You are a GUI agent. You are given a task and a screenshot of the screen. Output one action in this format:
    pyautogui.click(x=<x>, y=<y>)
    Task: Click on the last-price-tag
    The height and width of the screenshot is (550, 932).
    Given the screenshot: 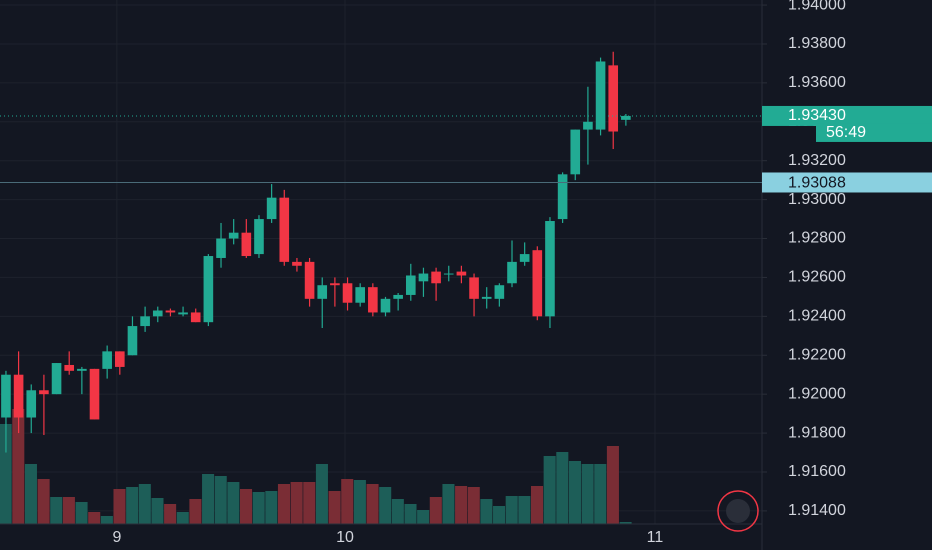 What is the action you would take?
    pyautogui.click(x=847, y=115)
    